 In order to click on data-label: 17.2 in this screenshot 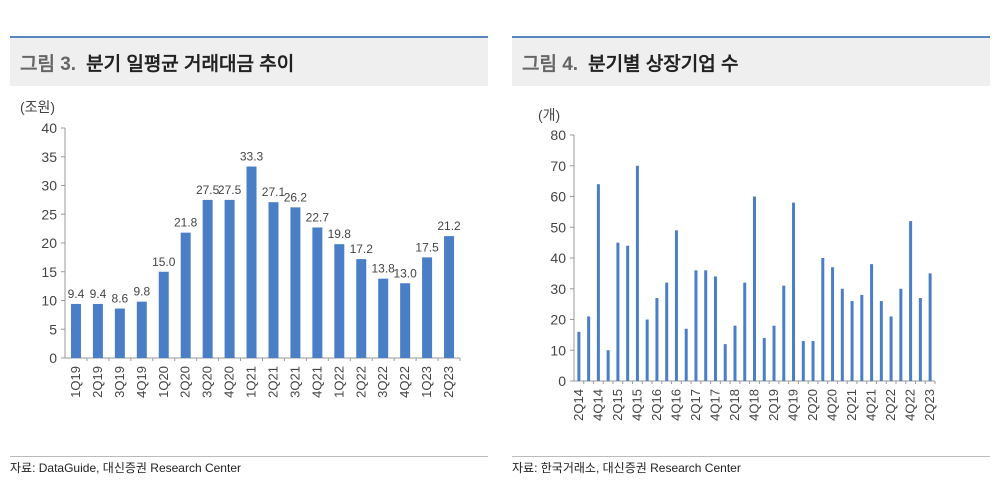, I will do `click(362, 249)`.